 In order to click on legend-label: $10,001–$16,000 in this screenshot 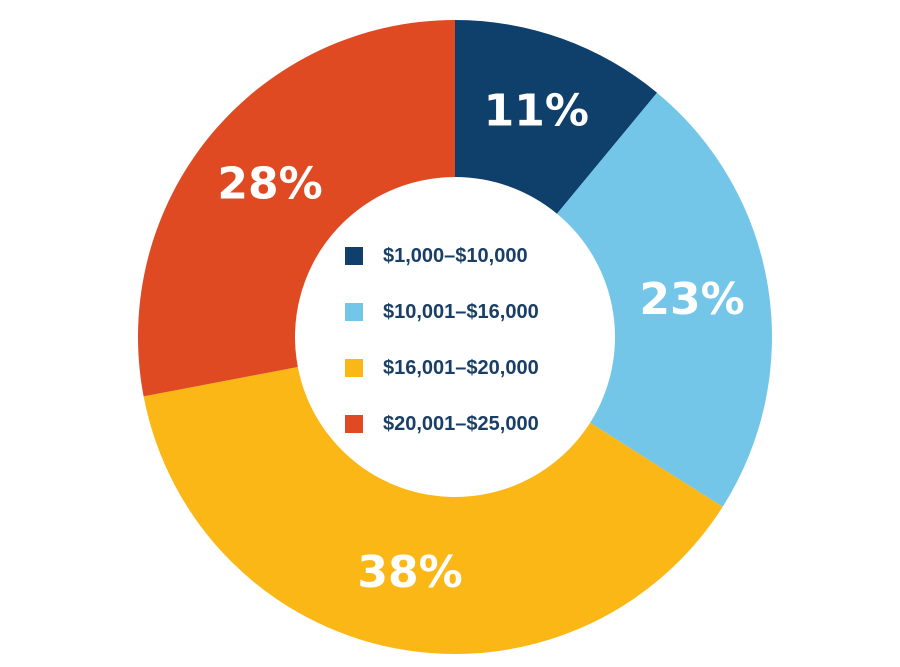, I will do `click(461, 312)`.